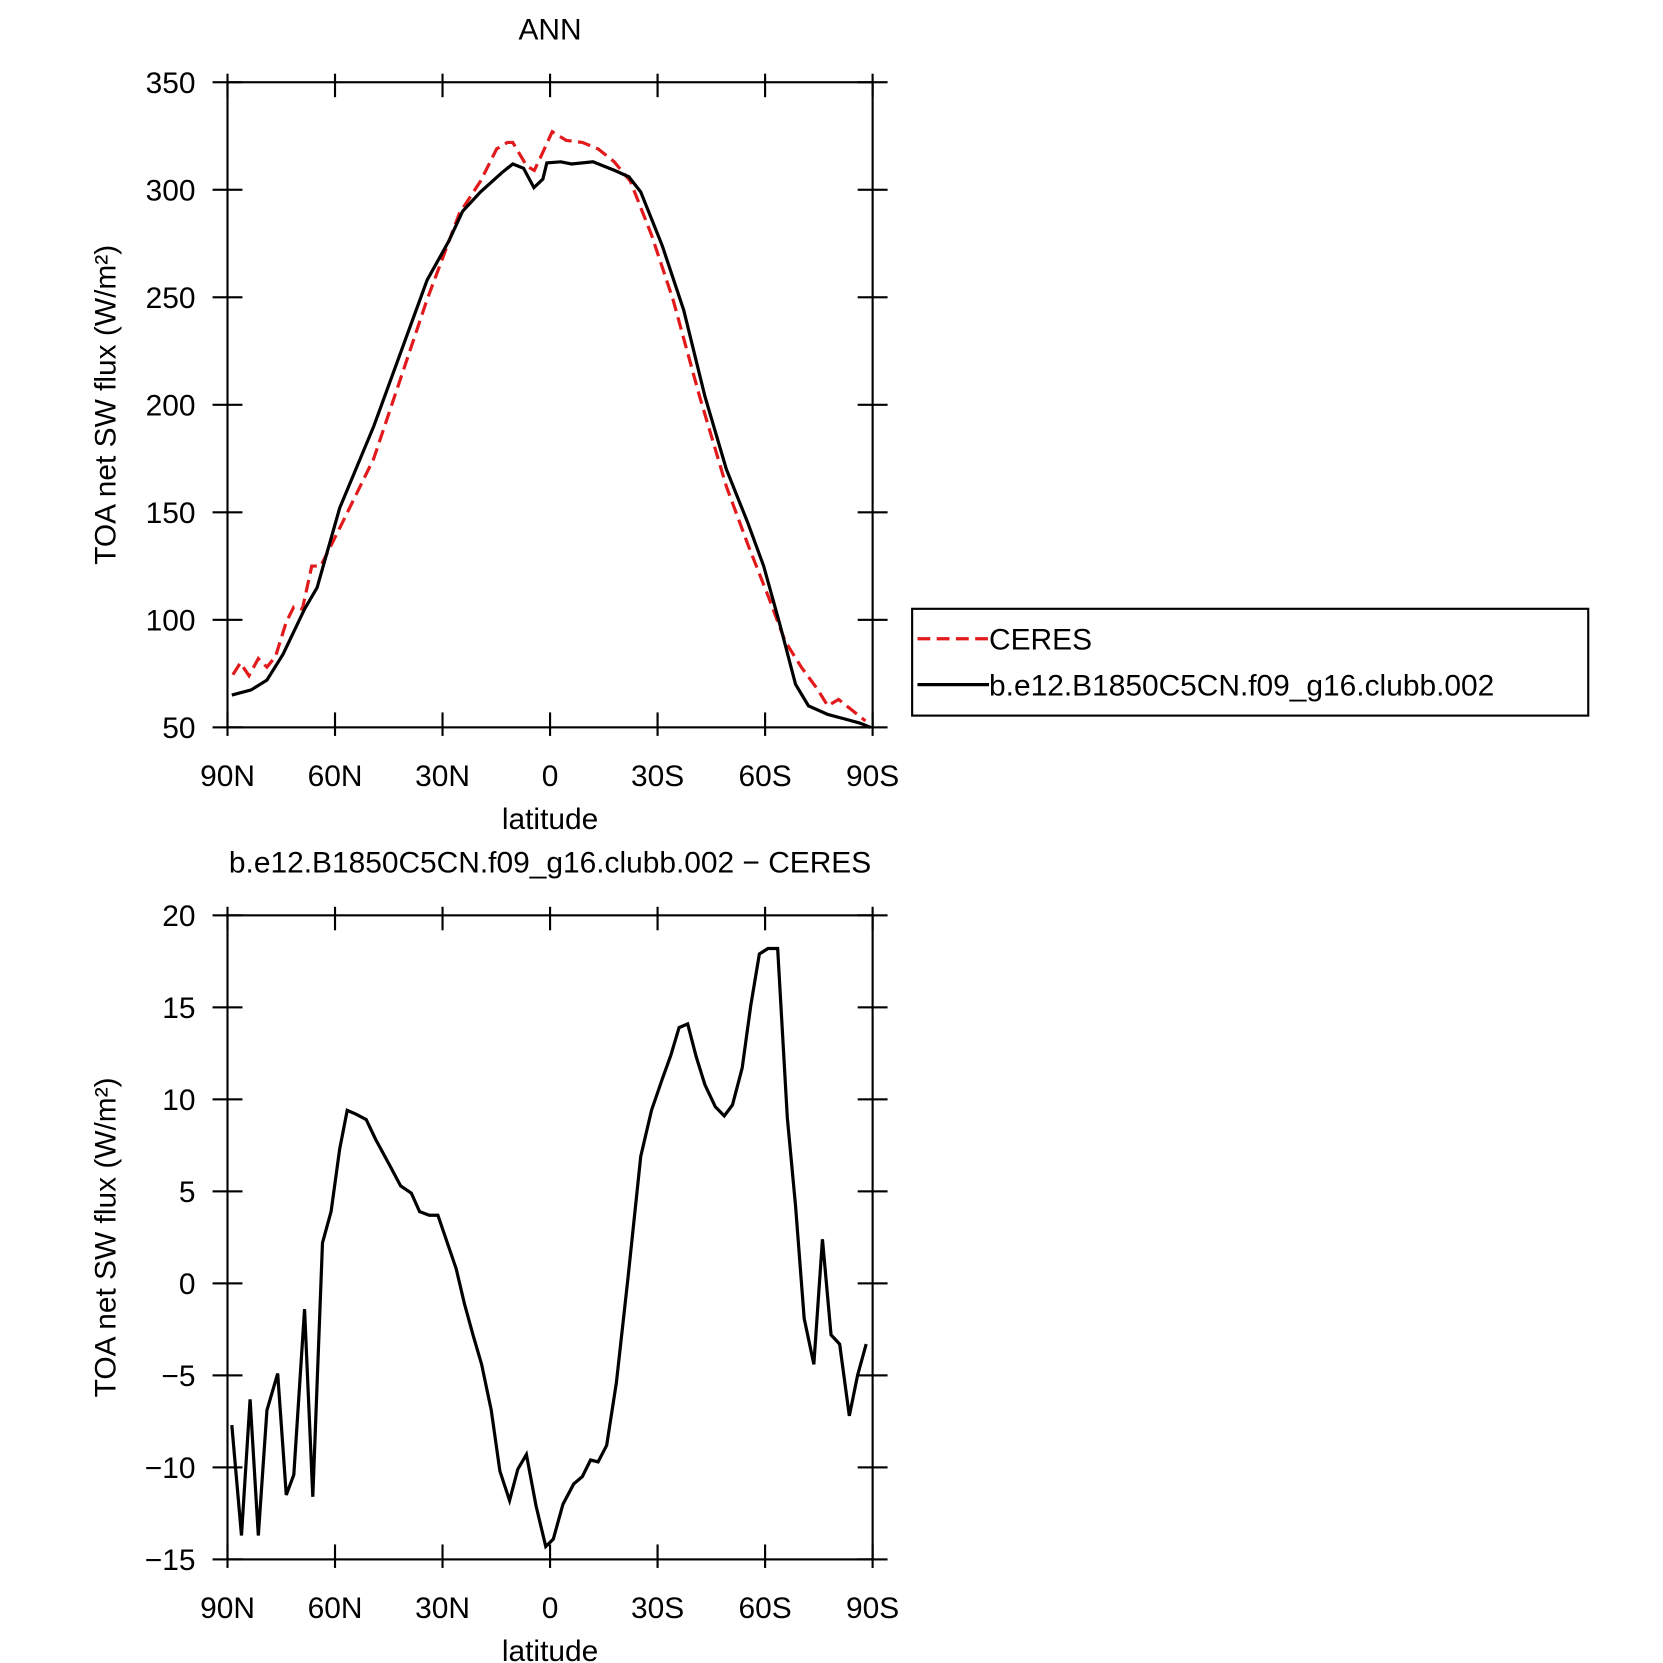  I want to click on y-tick-label: 10, so click(178, 1100).